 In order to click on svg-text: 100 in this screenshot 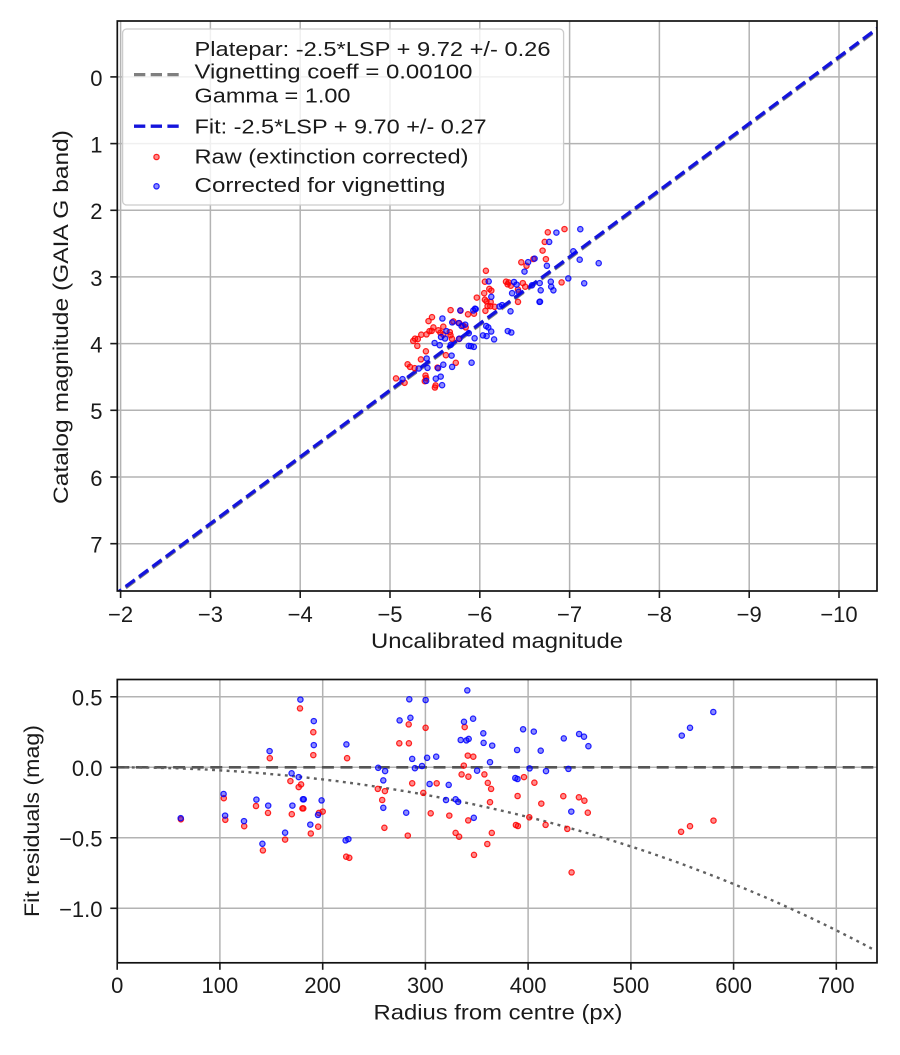, I will do `click(220, 985)`.